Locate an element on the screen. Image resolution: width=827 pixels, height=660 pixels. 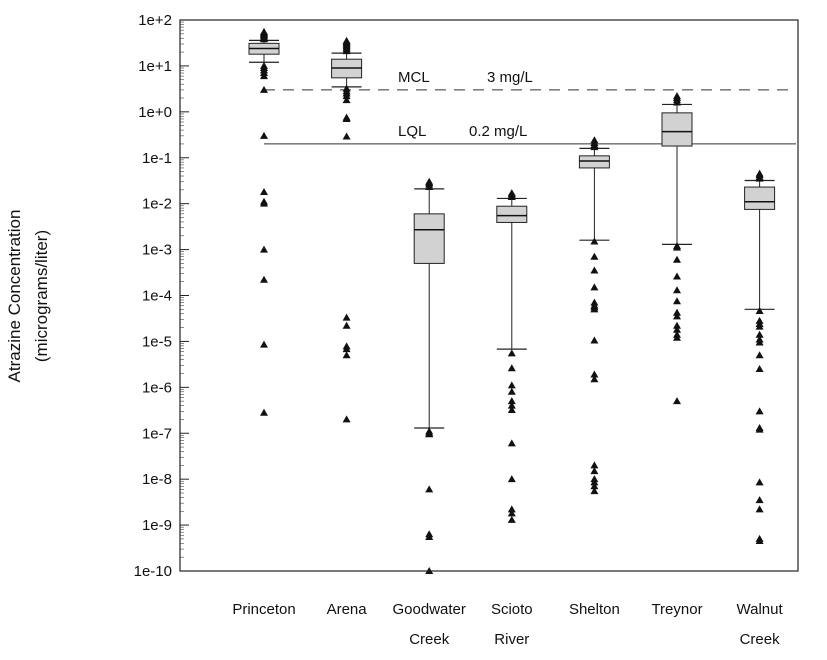
y-axis-label-line-2: (micrograms/liter) is located at coordinates (41, 296).